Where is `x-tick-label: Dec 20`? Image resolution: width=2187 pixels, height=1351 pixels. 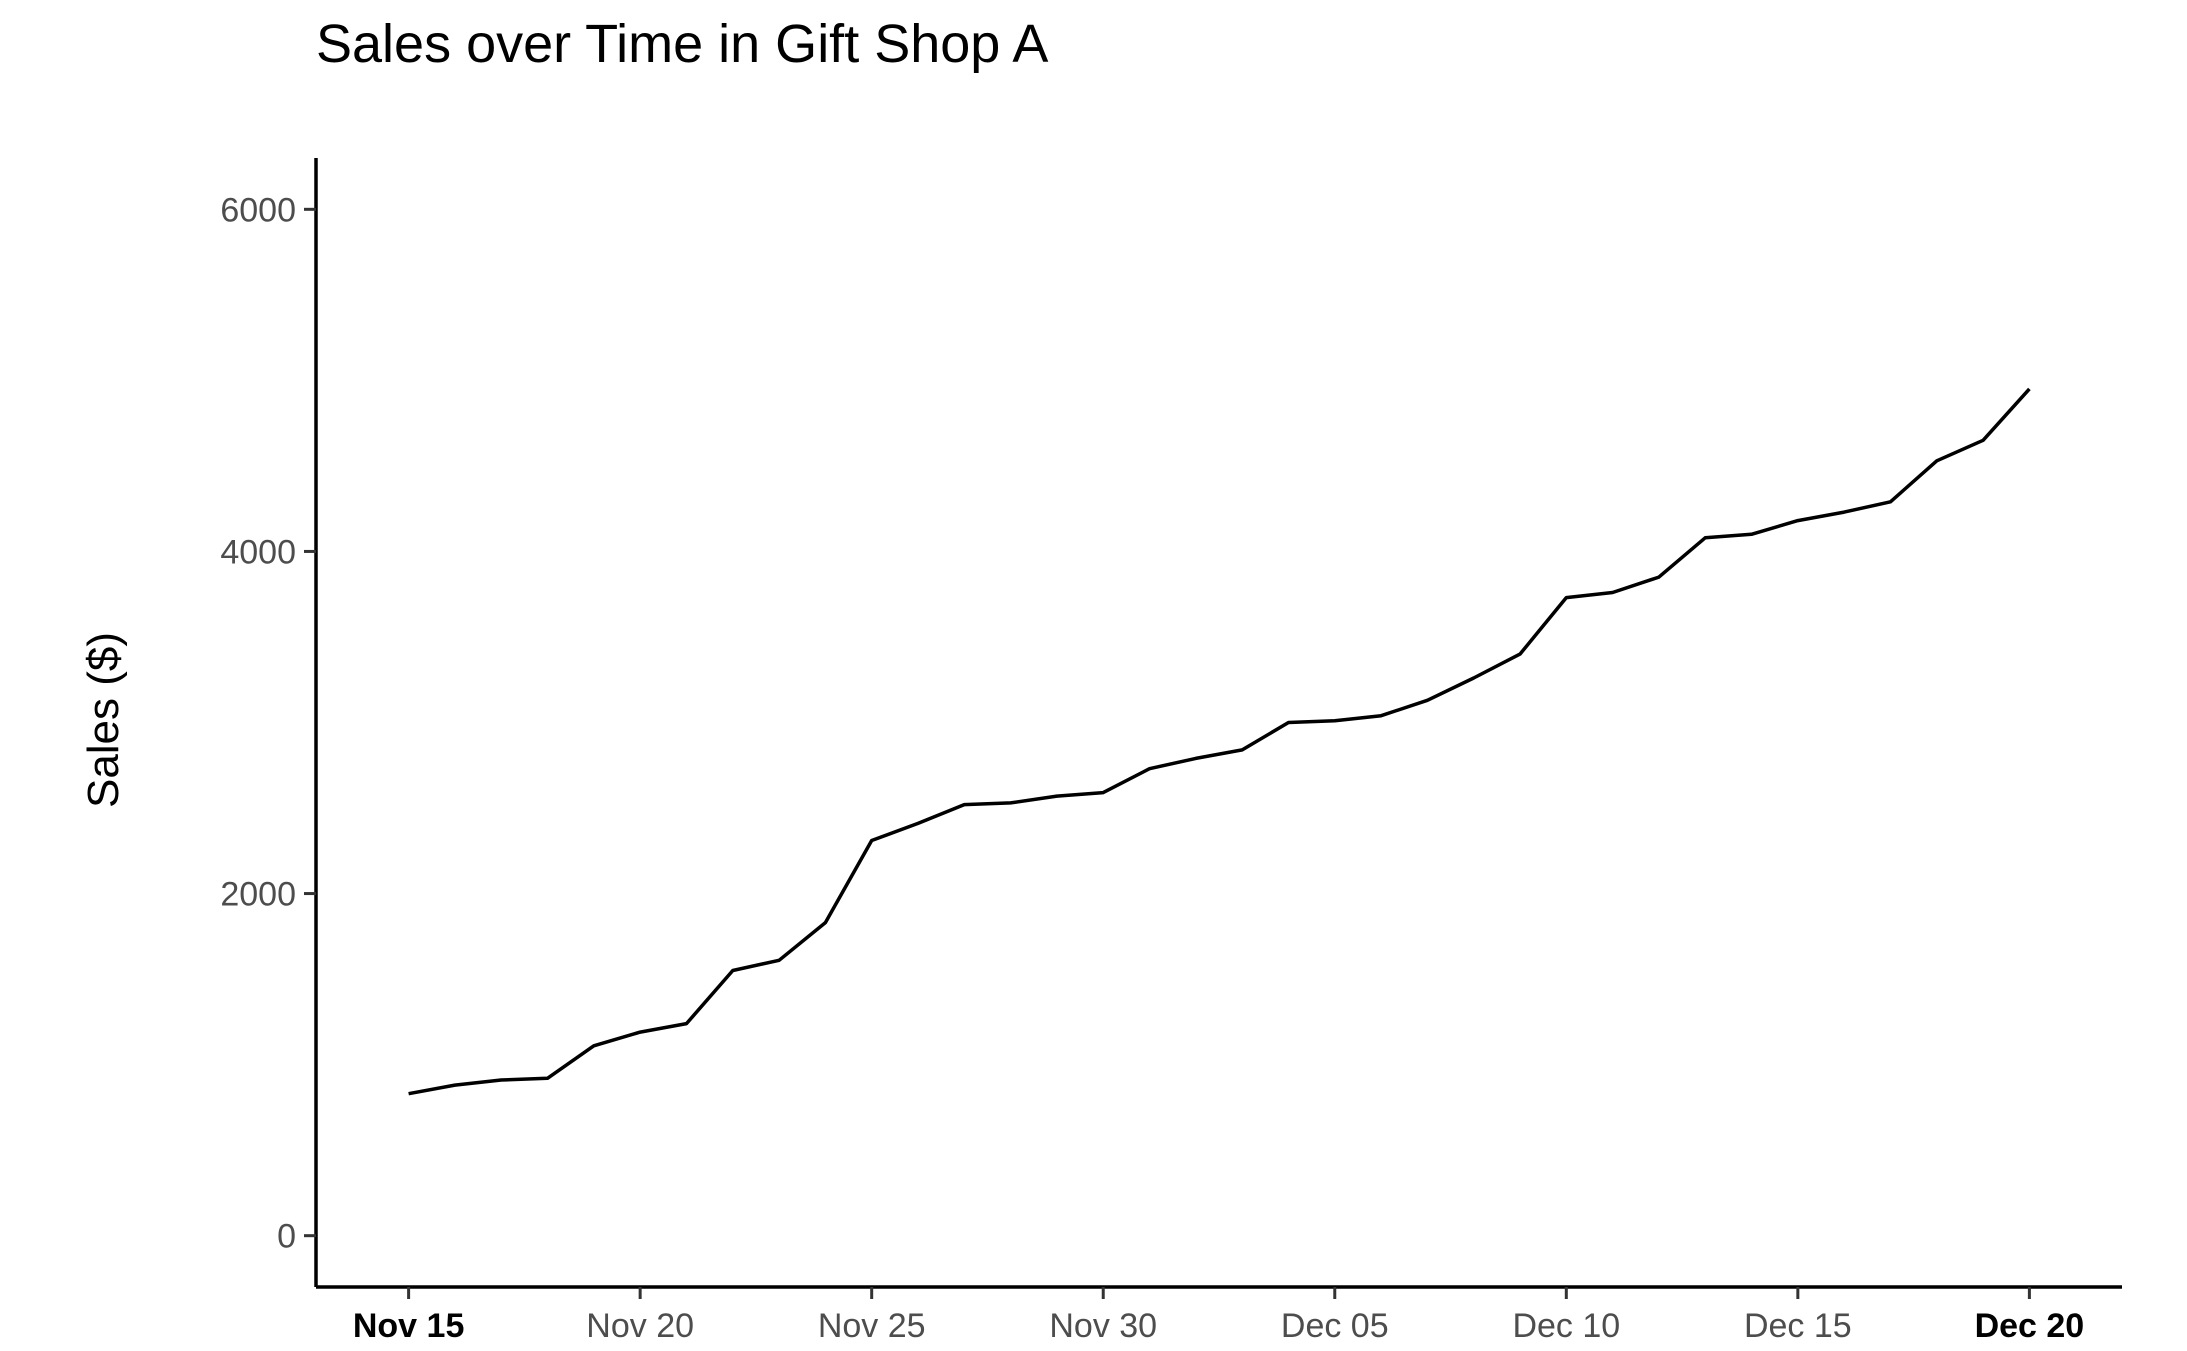 x-tick-label: Dec 20 is located at coordinates (2030, 1326).